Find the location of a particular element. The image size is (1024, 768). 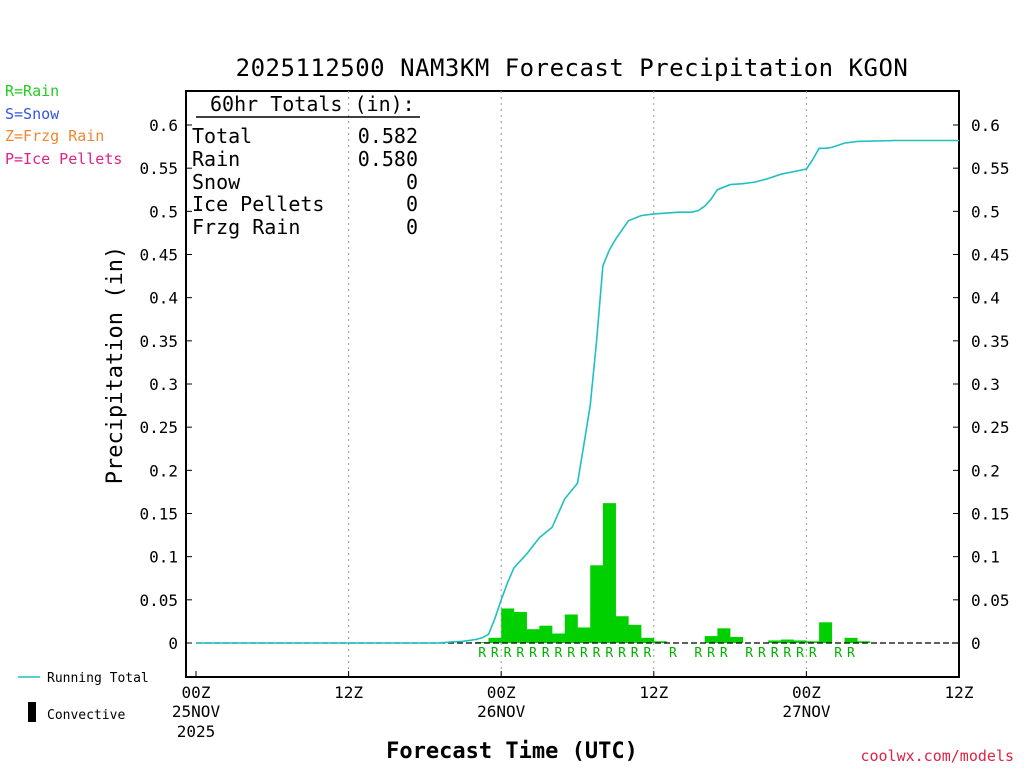

rain-bar-28h is located at coordinates (559, 638).